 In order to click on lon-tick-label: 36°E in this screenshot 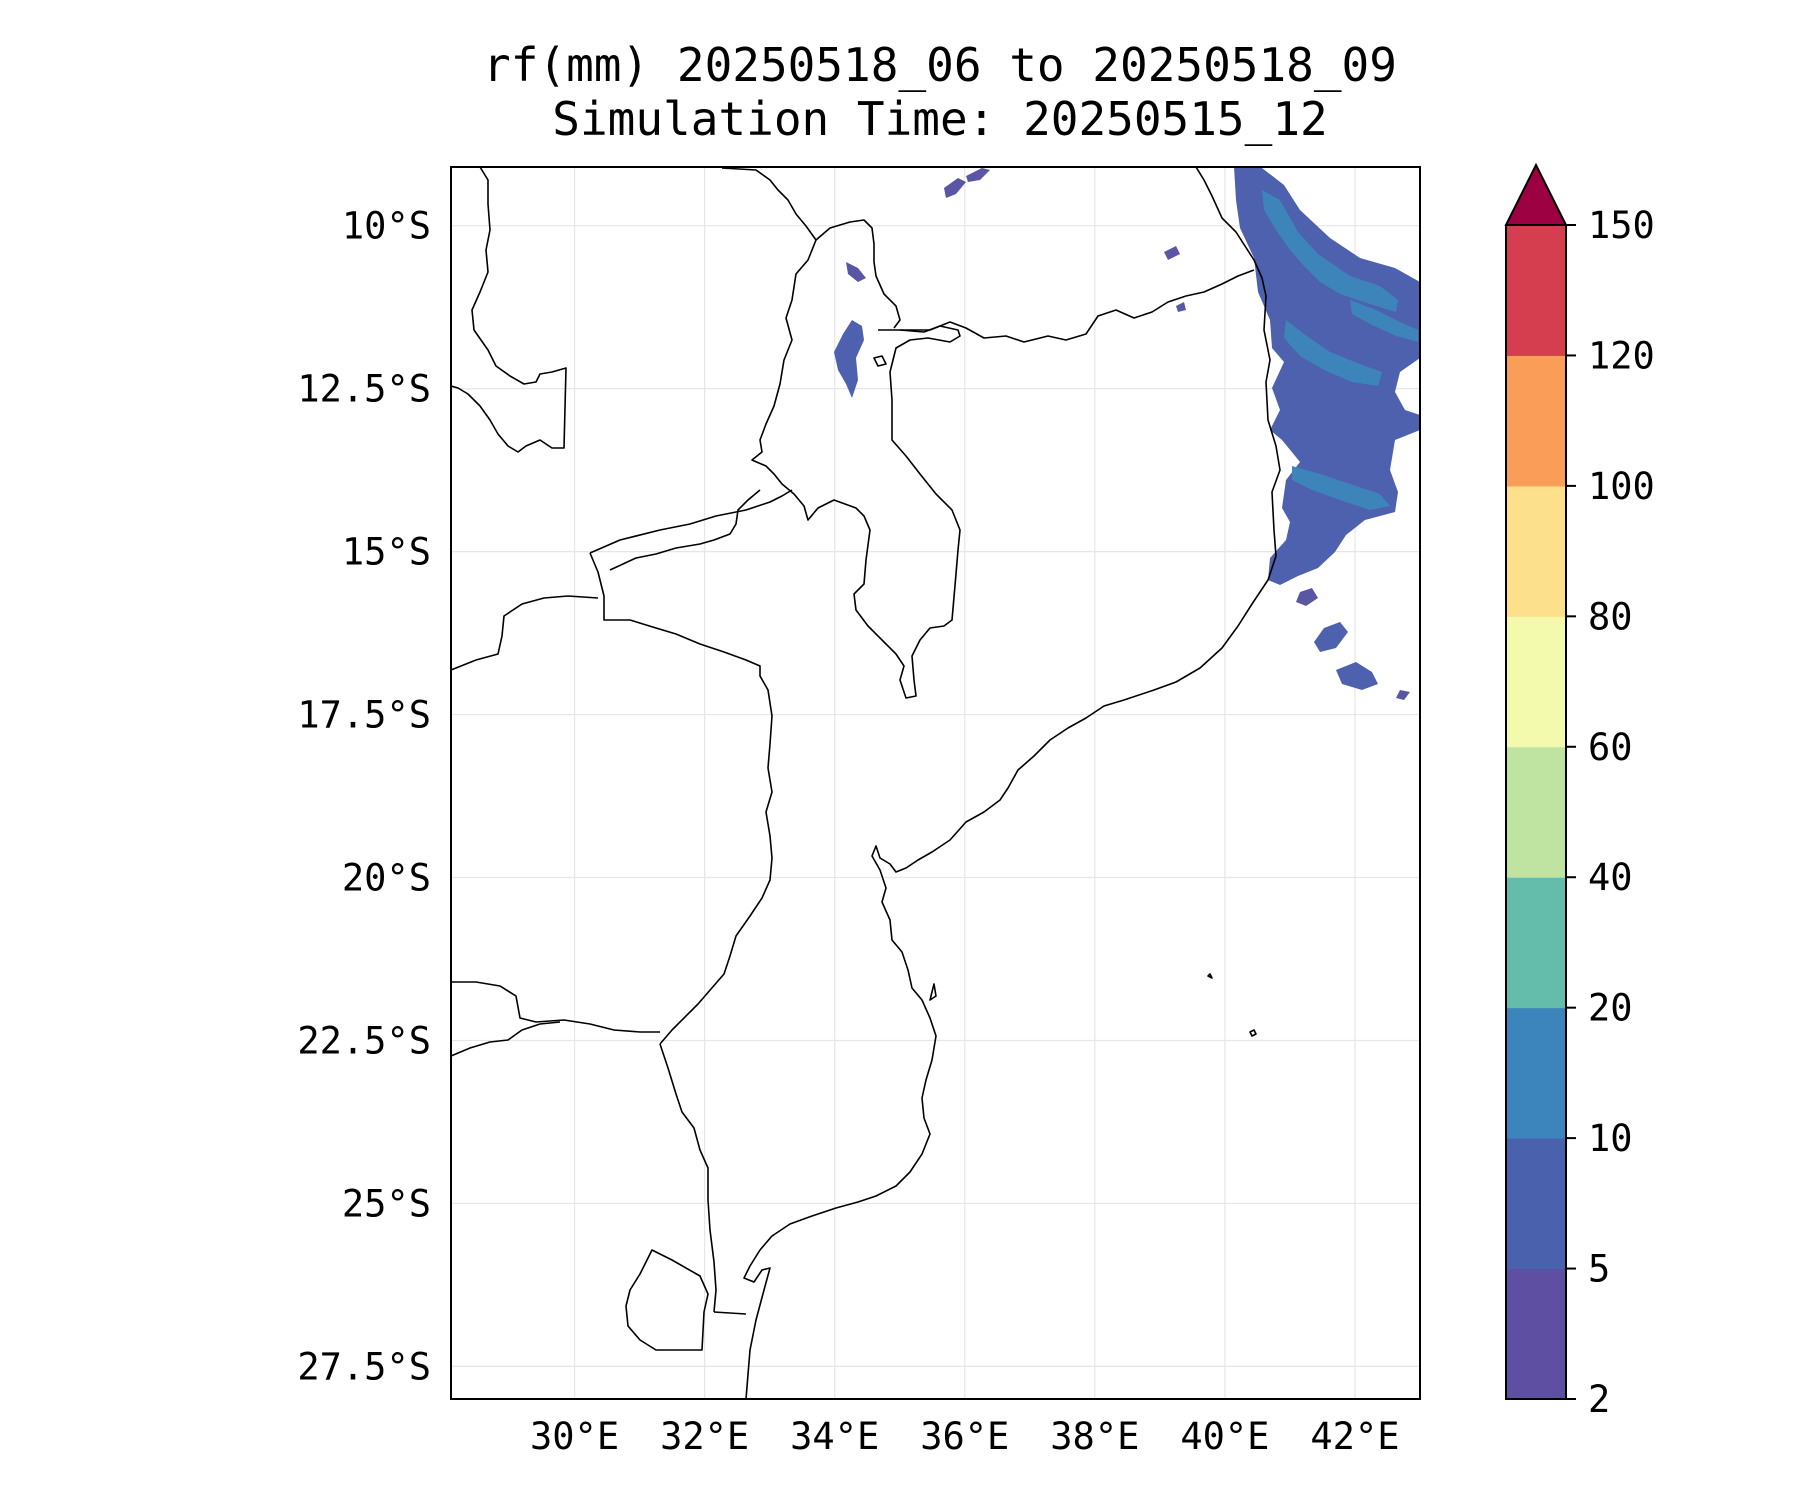, I will do `click(964, 1436)`.